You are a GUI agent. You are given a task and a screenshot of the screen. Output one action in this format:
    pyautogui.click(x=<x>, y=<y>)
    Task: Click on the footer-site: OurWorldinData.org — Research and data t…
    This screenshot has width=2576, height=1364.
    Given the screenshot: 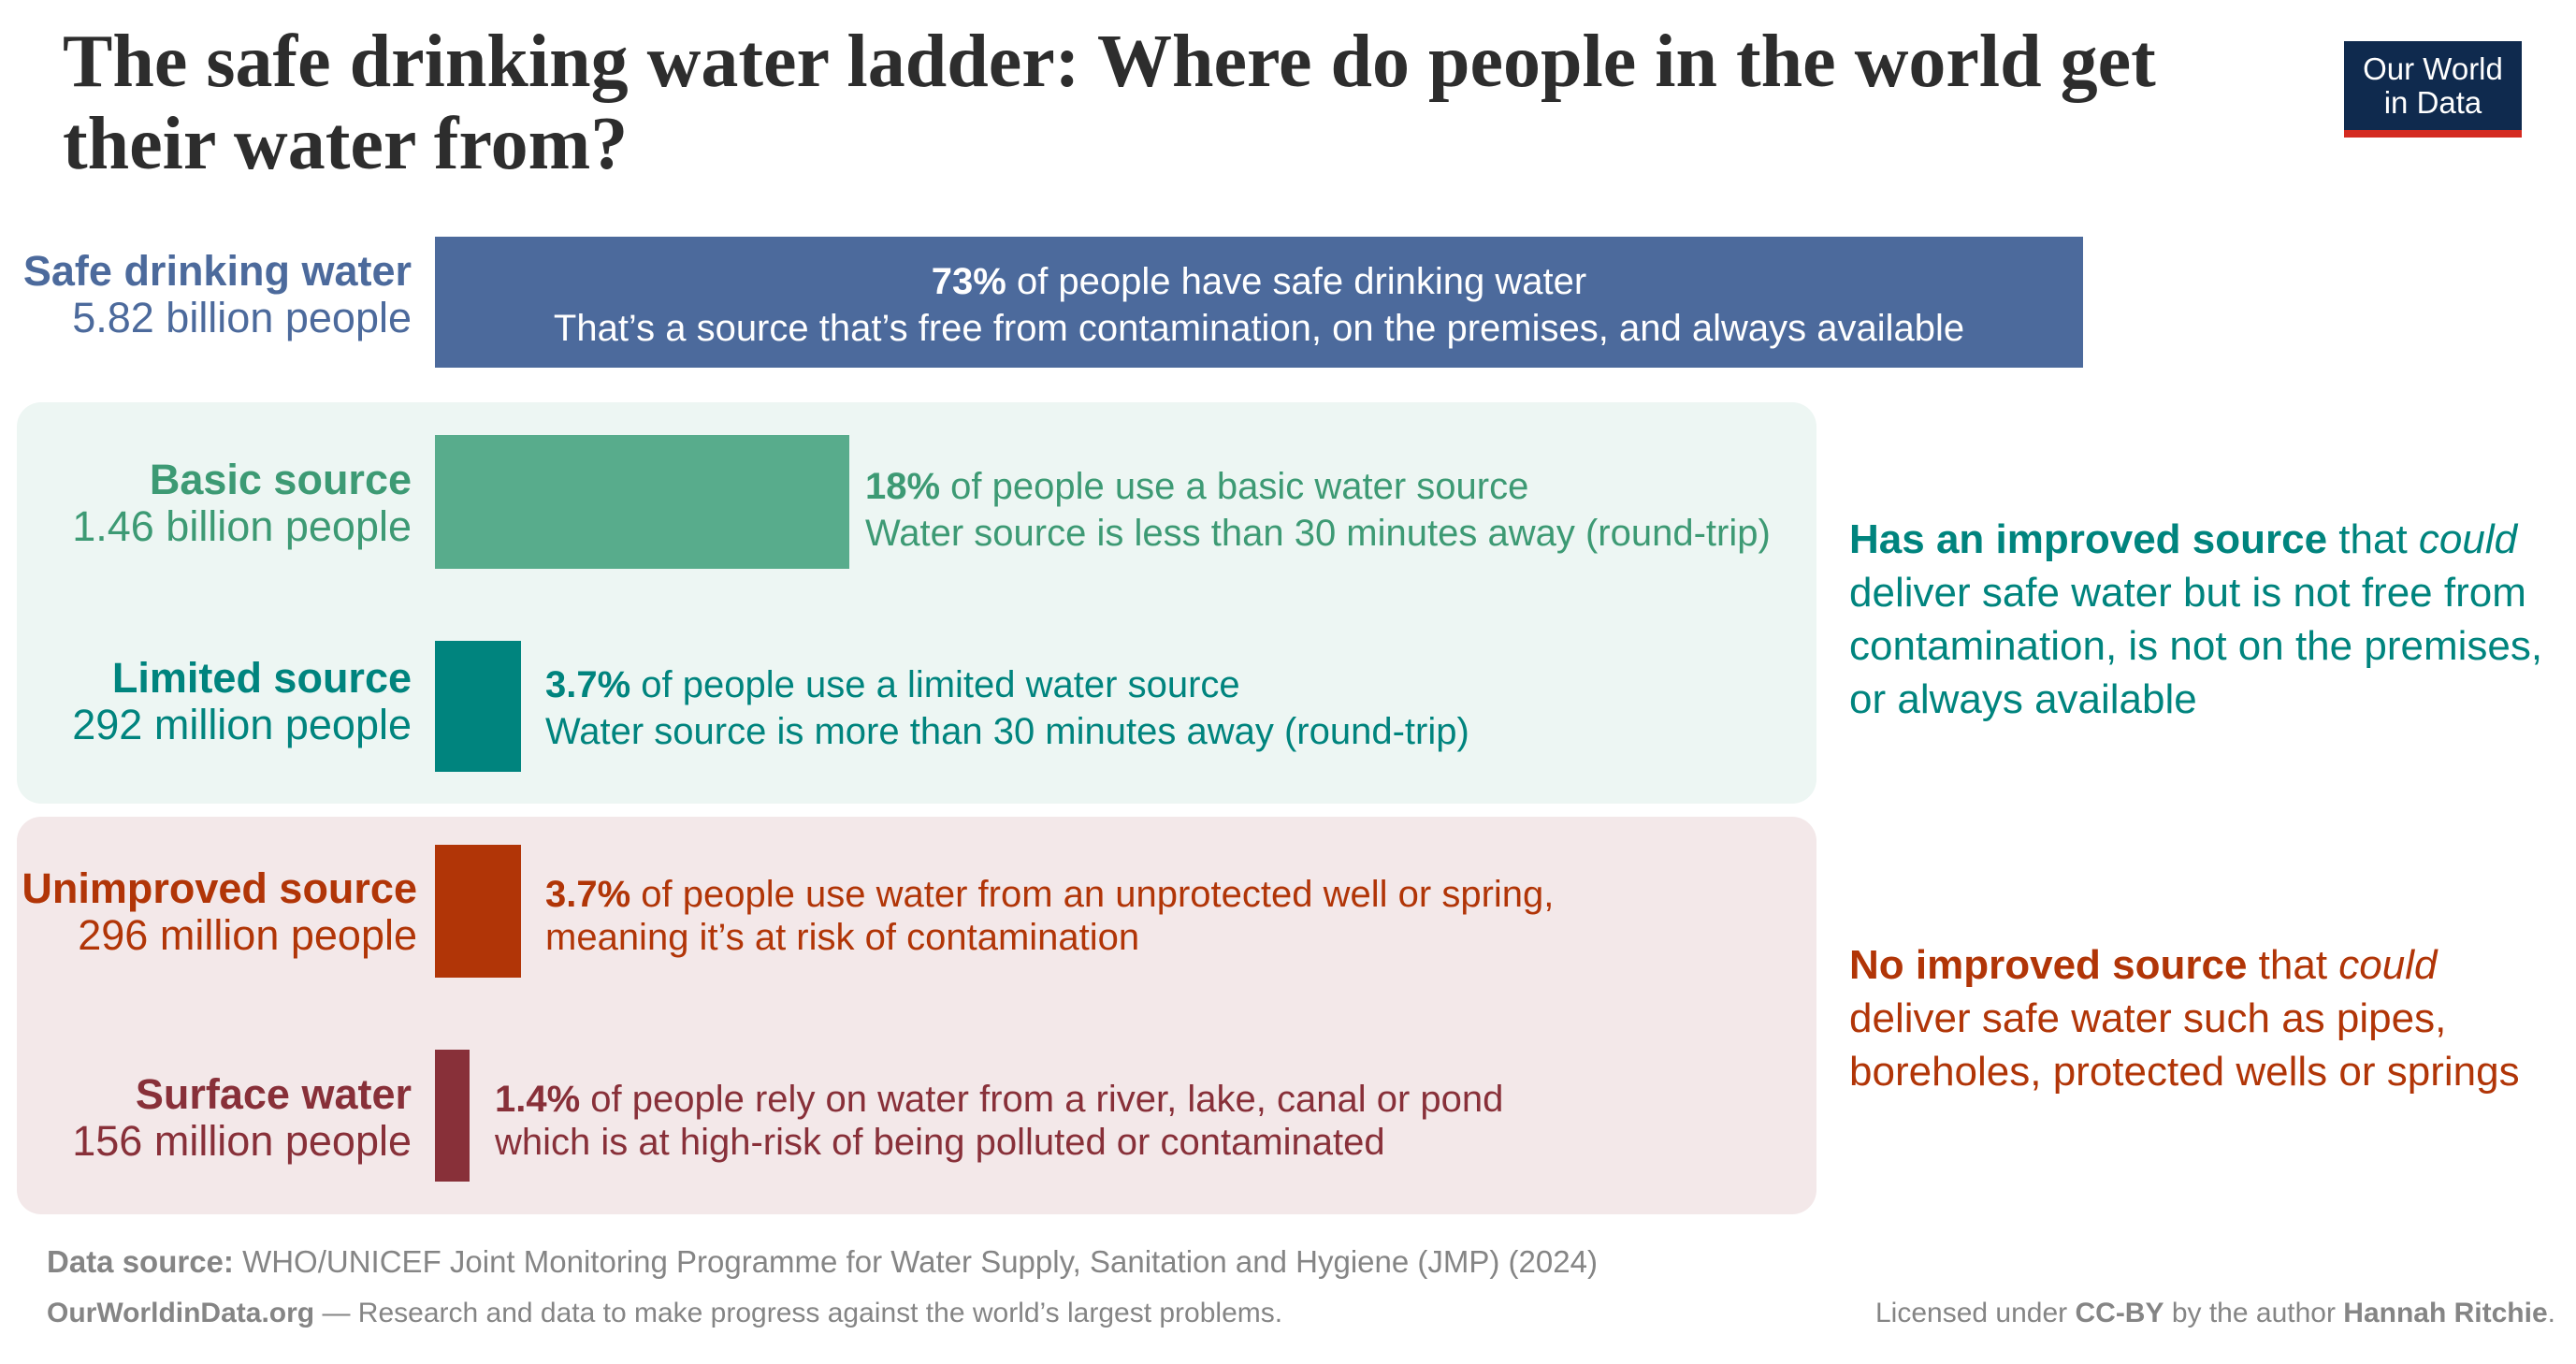 What is the action you would take?
    pyautogui.click(x=665, y=1313)
    